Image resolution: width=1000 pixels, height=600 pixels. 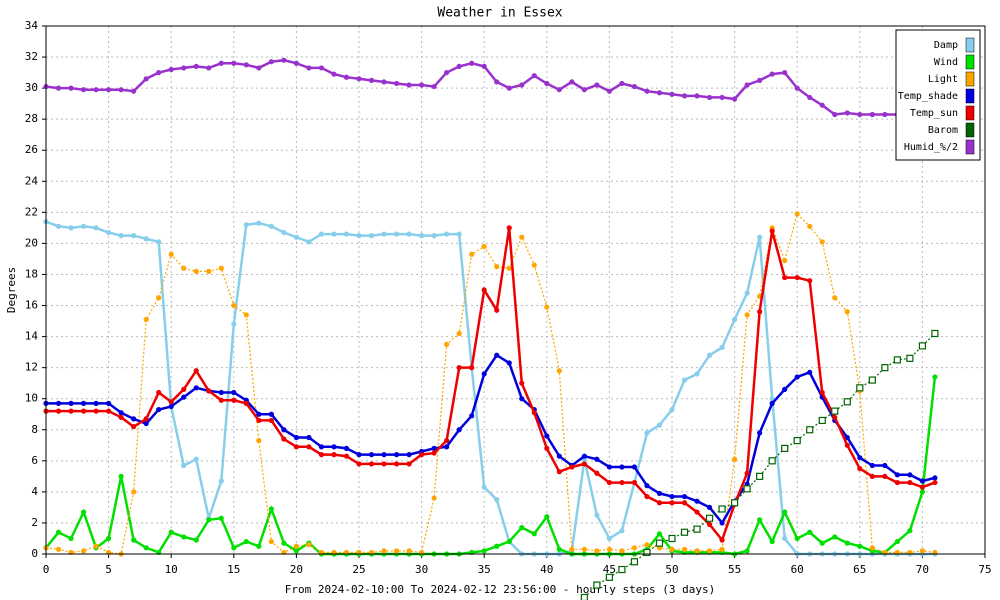 What do you see at coordinates (797, 569) in the screenshot?
I see `x-tick-label: 60` at bounding box center [797, 569].